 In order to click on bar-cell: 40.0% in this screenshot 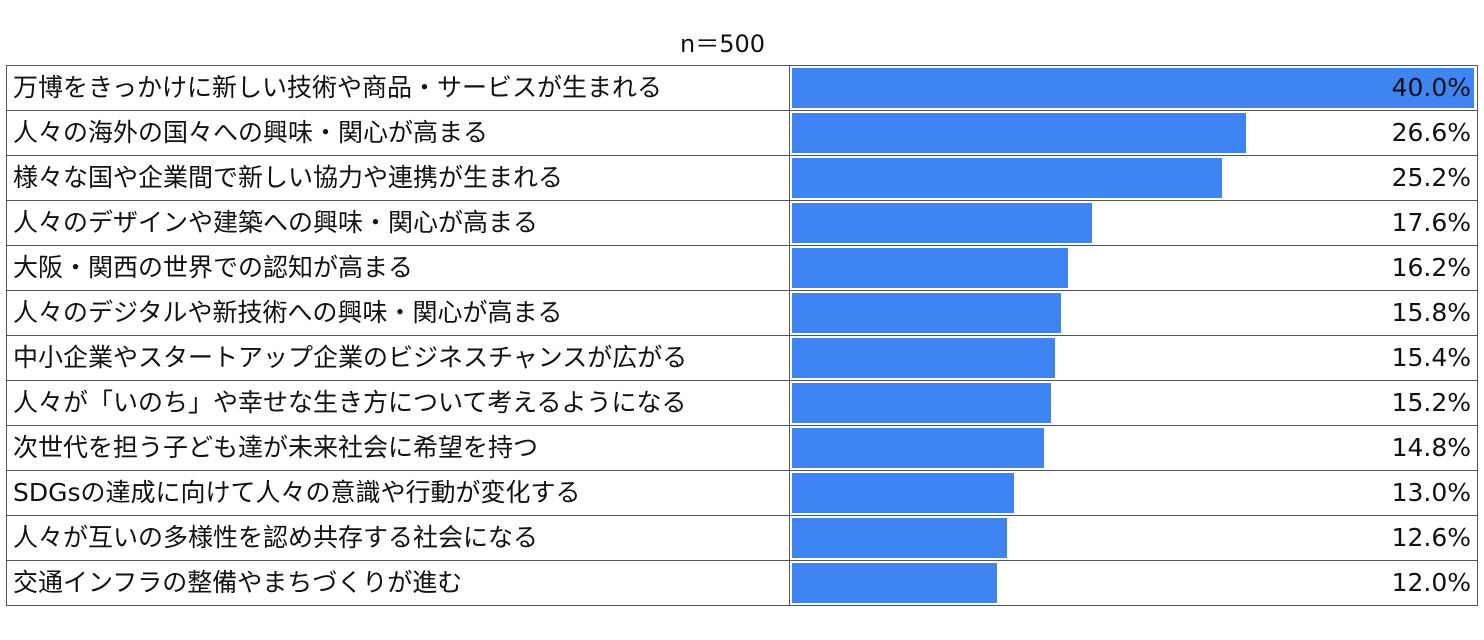, I will do `click(1133, 88)`.